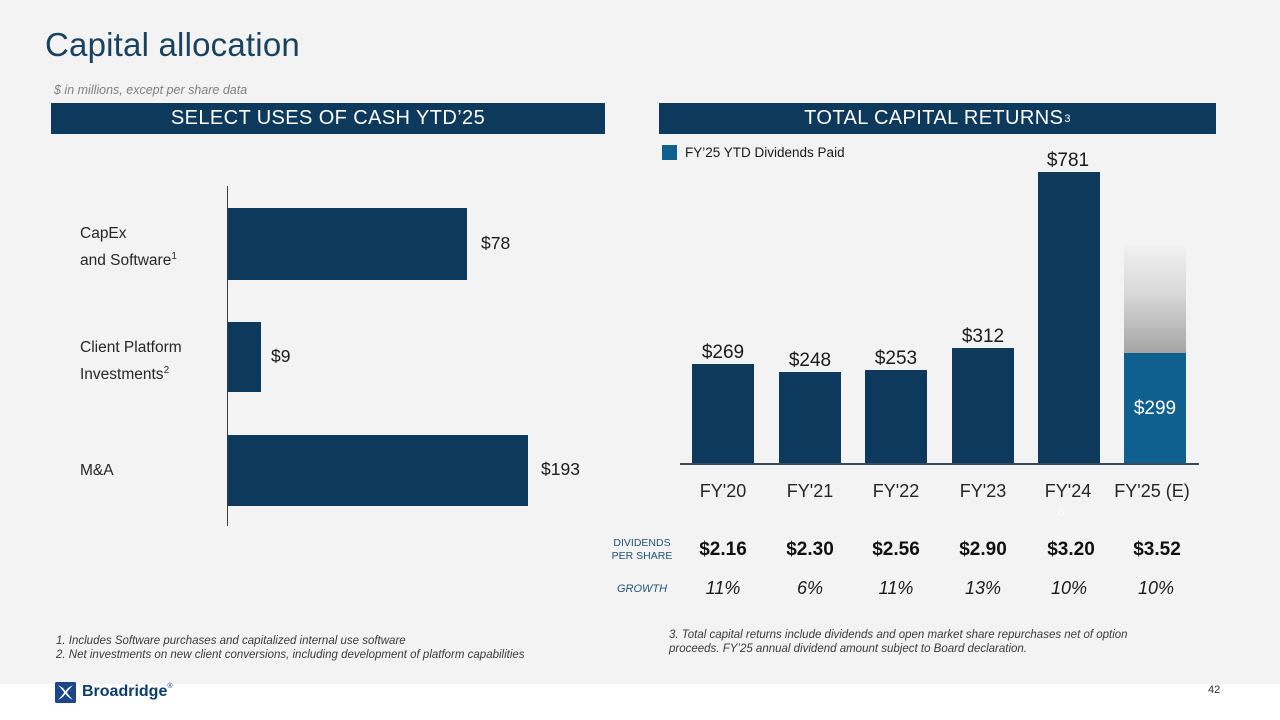 The height and width of the screenshot is (720, 1280). I want to click on value-label-capex: $78, so click(496, 243).